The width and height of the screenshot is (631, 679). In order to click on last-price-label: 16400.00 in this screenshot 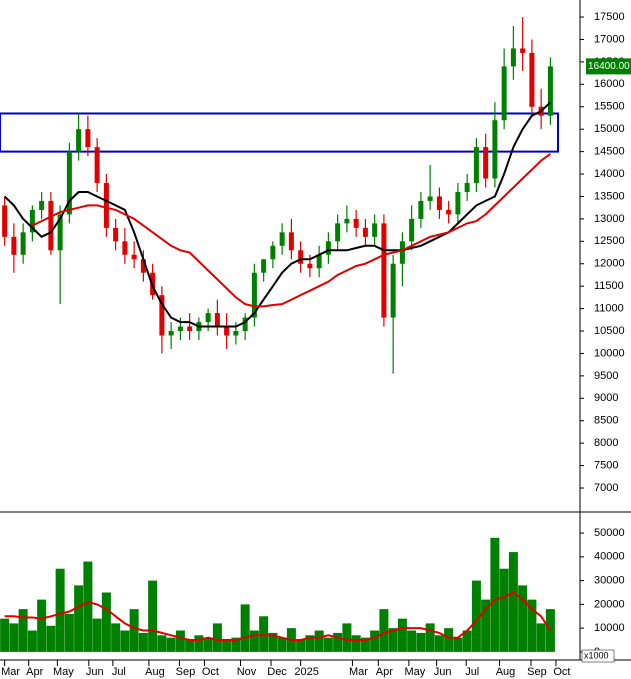, I will do `click(609, 66)`.